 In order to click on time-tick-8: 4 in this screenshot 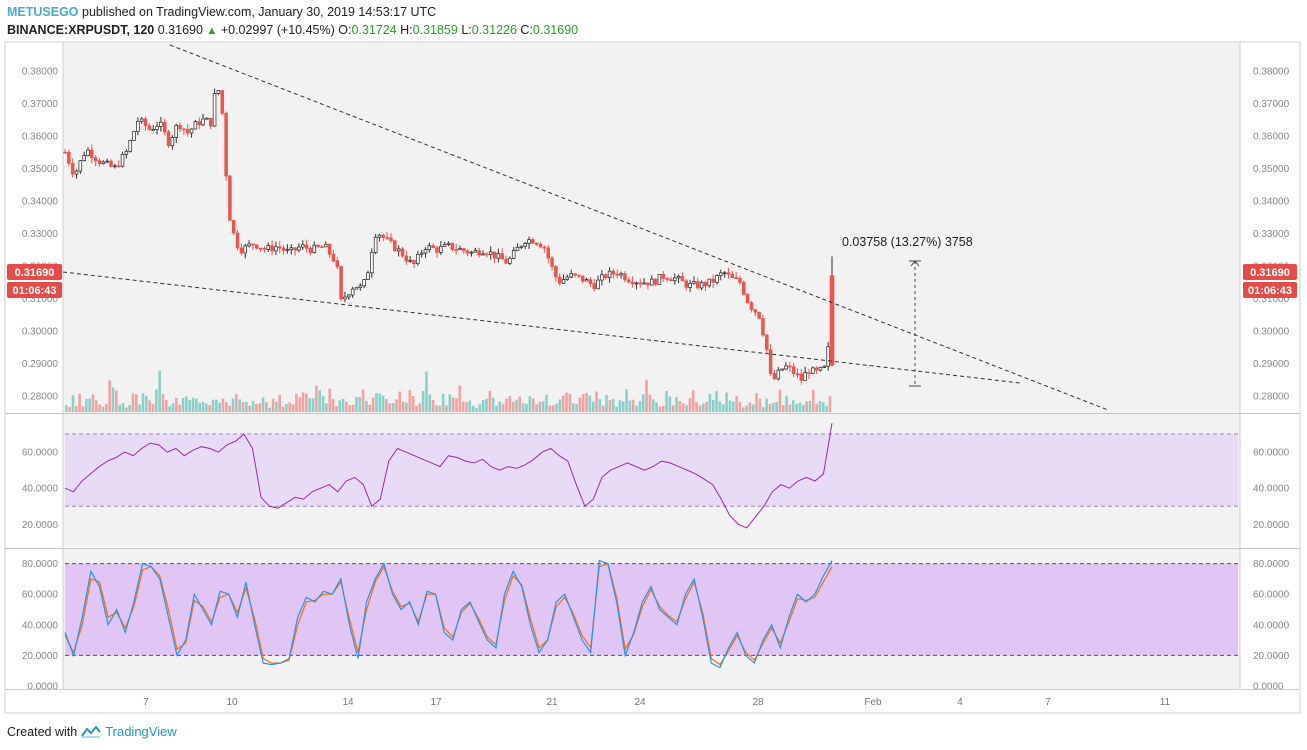, I will do `click(960, 702)`.